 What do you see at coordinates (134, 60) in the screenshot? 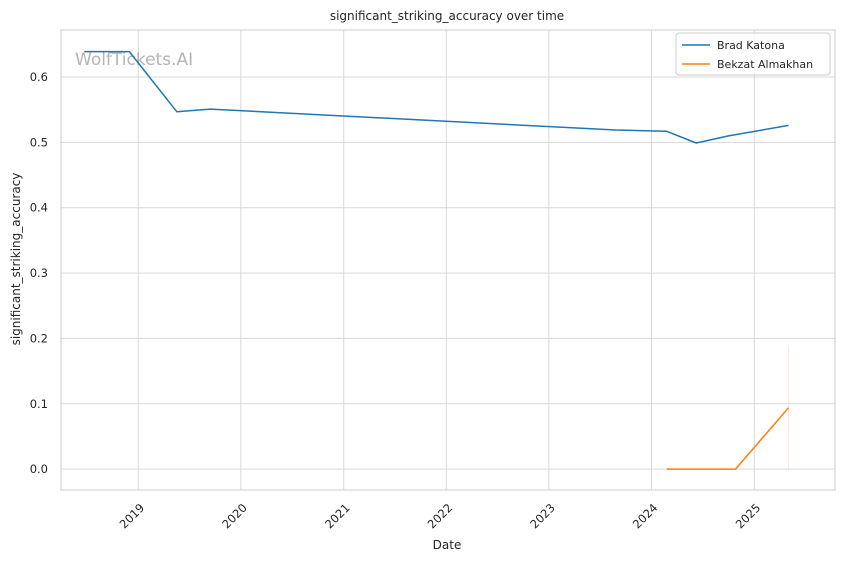
I see `watermark-text: WolfTickets.AI` at bounding box center [134, 60].